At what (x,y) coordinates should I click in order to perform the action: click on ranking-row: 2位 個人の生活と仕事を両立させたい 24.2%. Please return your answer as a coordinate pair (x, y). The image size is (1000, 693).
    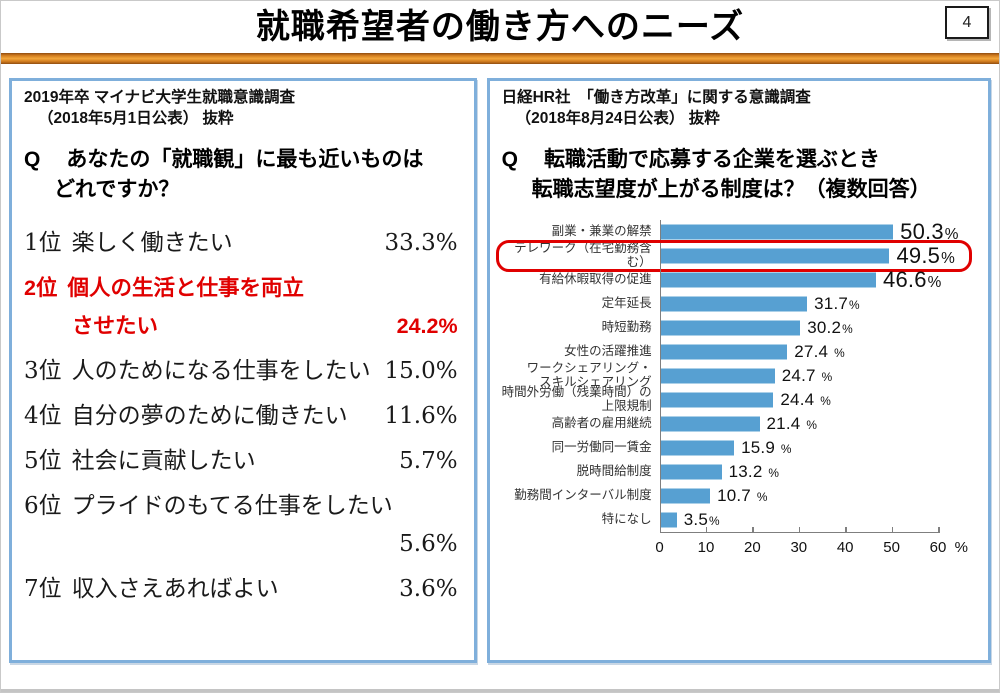
    Looking at the image, I should click on (243, 307).